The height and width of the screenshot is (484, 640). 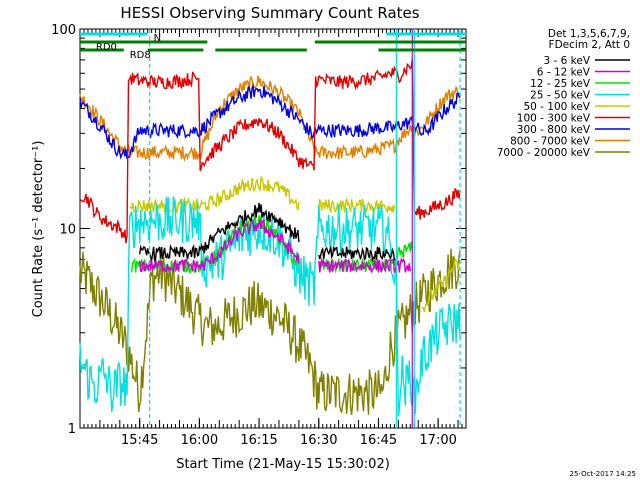 I want to click on legend-header-line: Det 1,3,5,6,7,9,, so click(x=589, y=34).